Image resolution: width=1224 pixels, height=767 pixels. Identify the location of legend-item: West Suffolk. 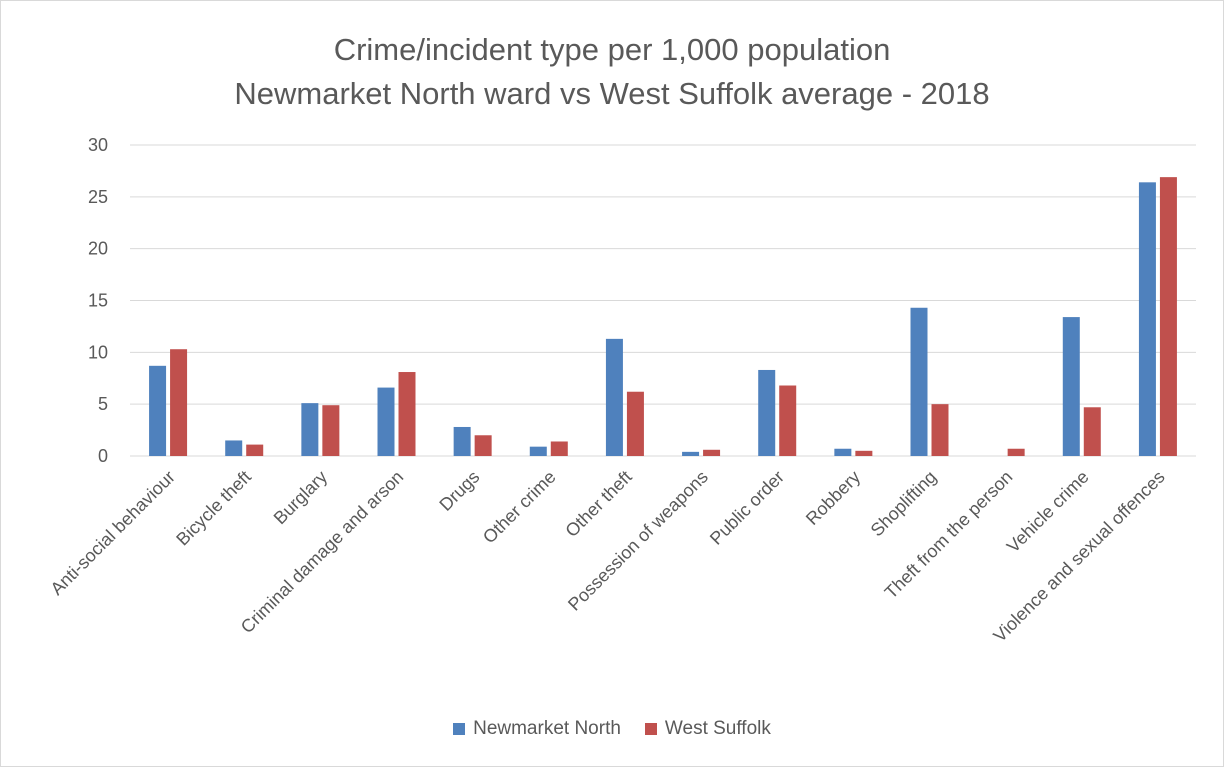
(707, 729).